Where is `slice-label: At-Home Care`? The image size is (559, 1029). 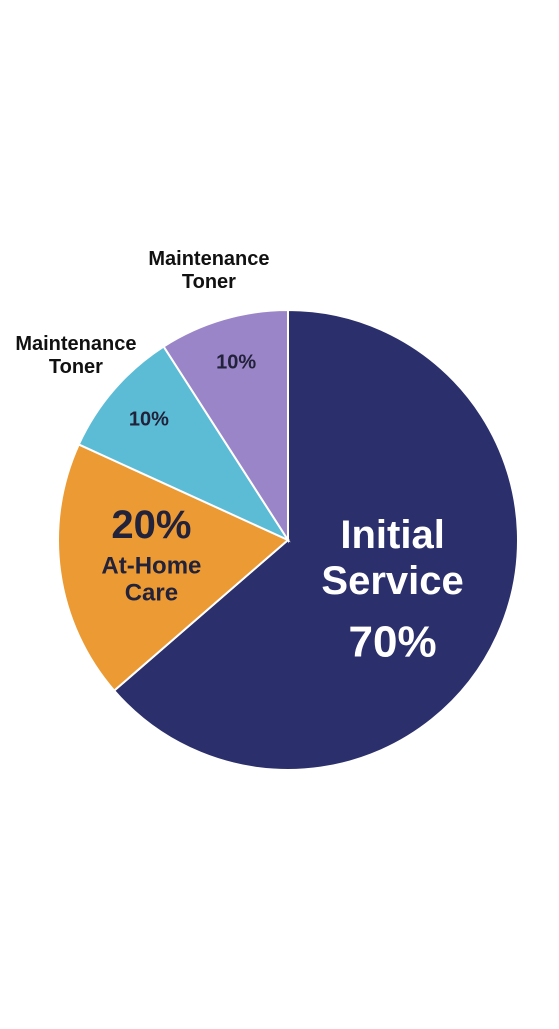 slice-label: At-Home Care is located at coordinates (151, 579).